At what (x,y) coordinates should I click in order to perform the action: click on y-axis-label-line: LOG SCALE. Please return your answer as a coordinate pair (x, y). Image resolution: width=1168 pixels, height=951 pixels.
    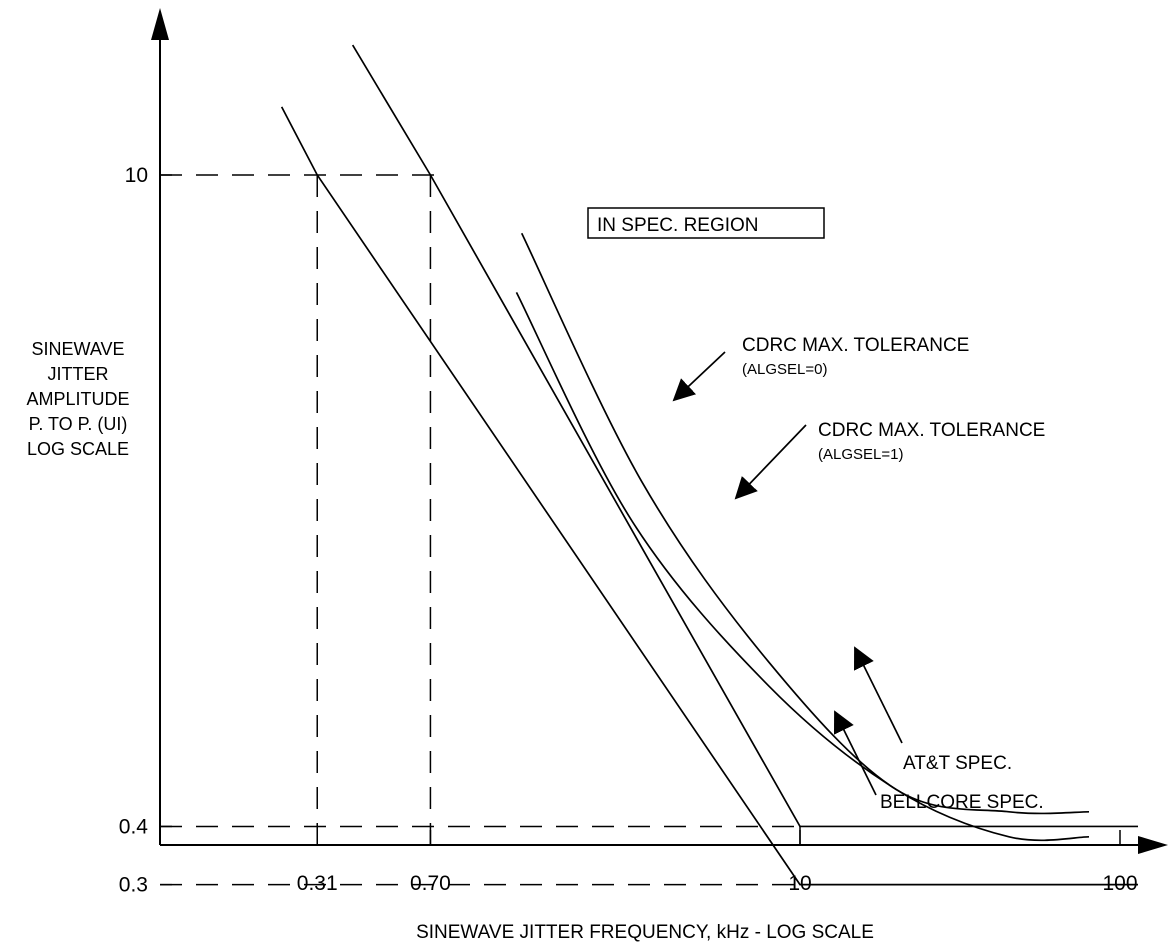
    Looking at the image, I should click on (78, 449).